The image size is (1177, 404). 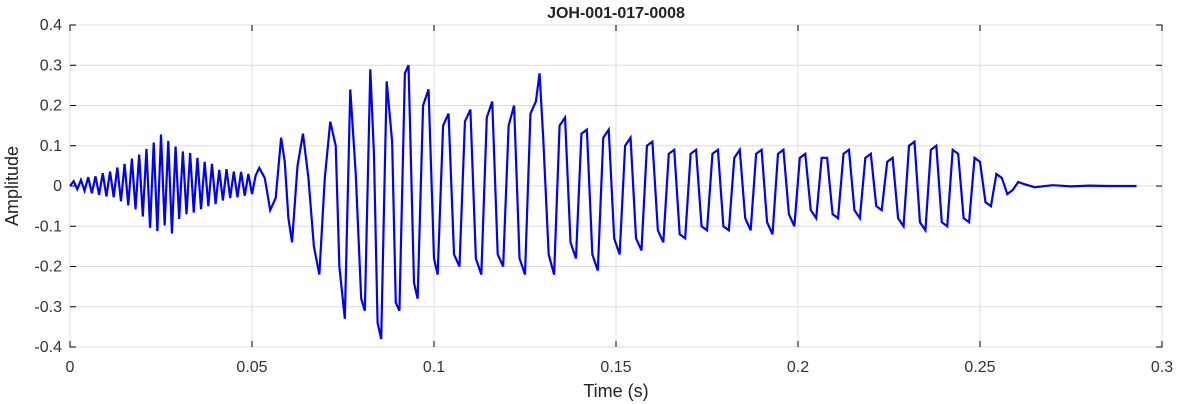 I want to click on x-tick-label: 0.1, so click(x=434, y=367).